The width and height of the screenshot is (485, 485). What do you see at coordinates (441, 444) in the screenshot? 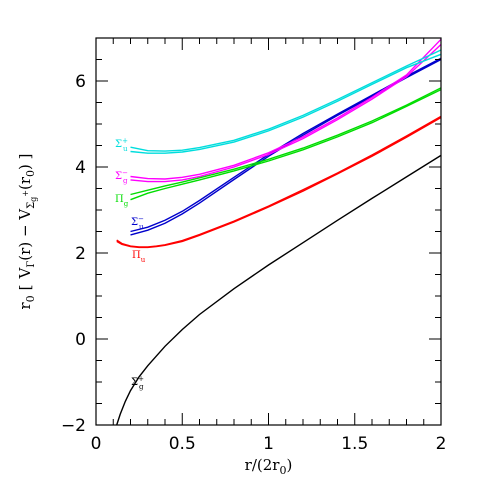
I see `x-tick-label: 2` at bounding box center [441, 444].